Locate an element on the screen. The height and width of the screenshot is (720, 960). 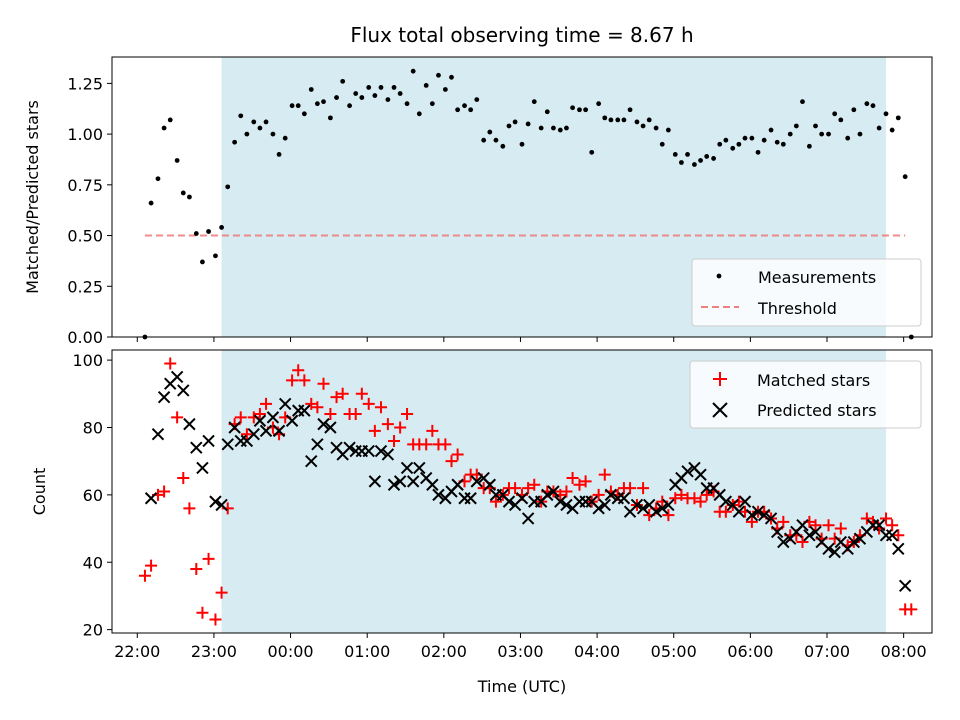
y-tick-label: 60 is located at coordinates (93, 495).